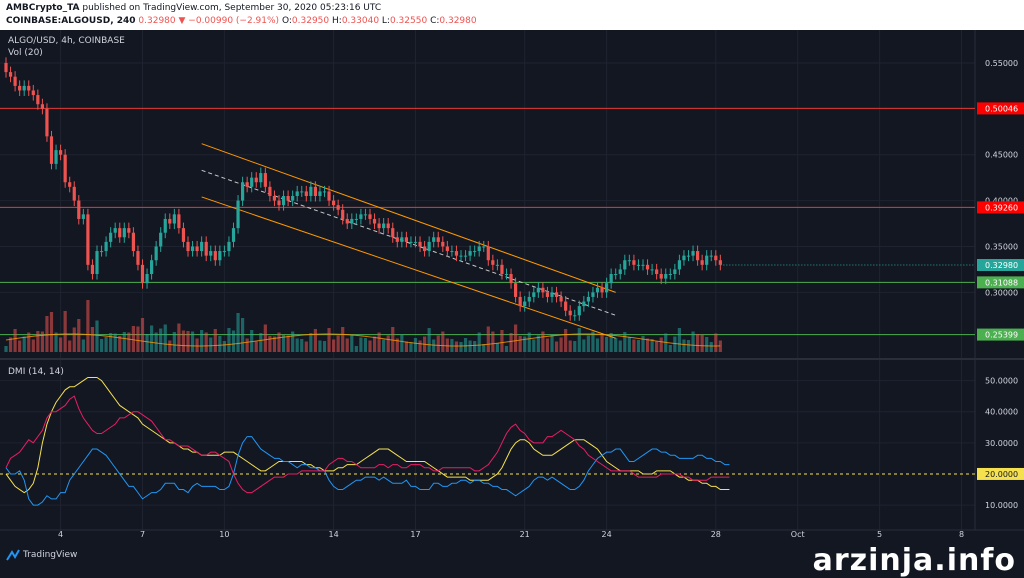 This screenshot has height=578, width=1024. What do you see at coordinates (71, 21) in the screenshot?
I see `symbol-label: COINBASE:ALGOUSD, 240` at bounding box center [71, 21].